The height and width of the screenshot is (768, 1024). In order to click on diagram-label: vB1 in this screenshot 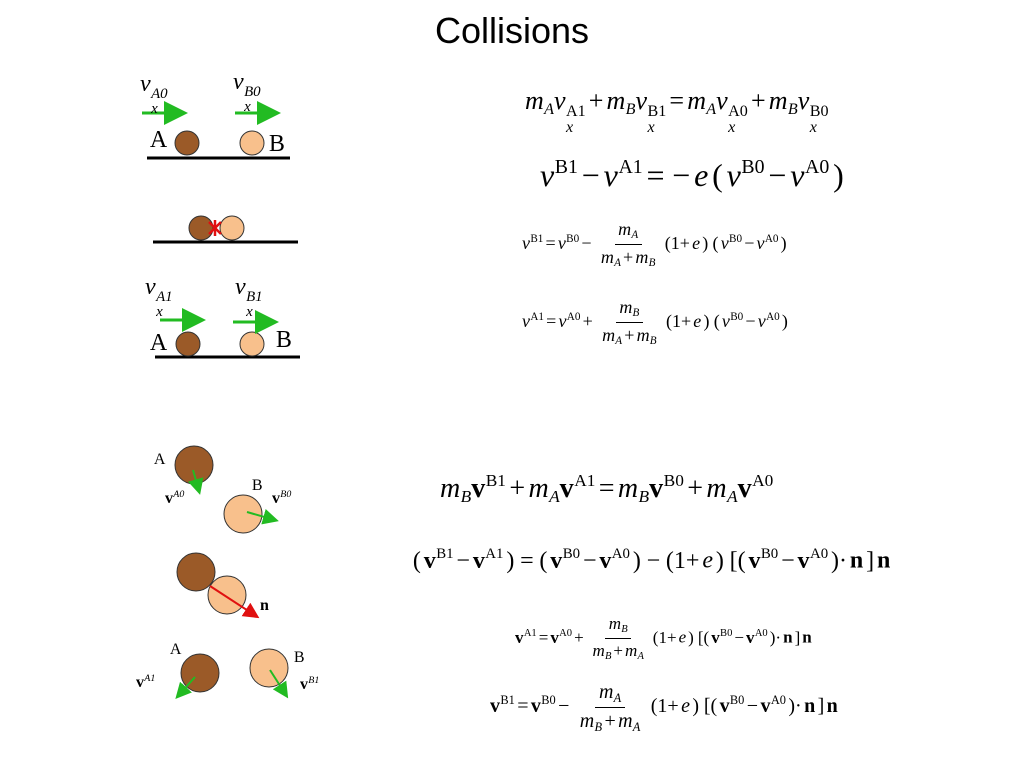, I will do `click(309, 684)`.